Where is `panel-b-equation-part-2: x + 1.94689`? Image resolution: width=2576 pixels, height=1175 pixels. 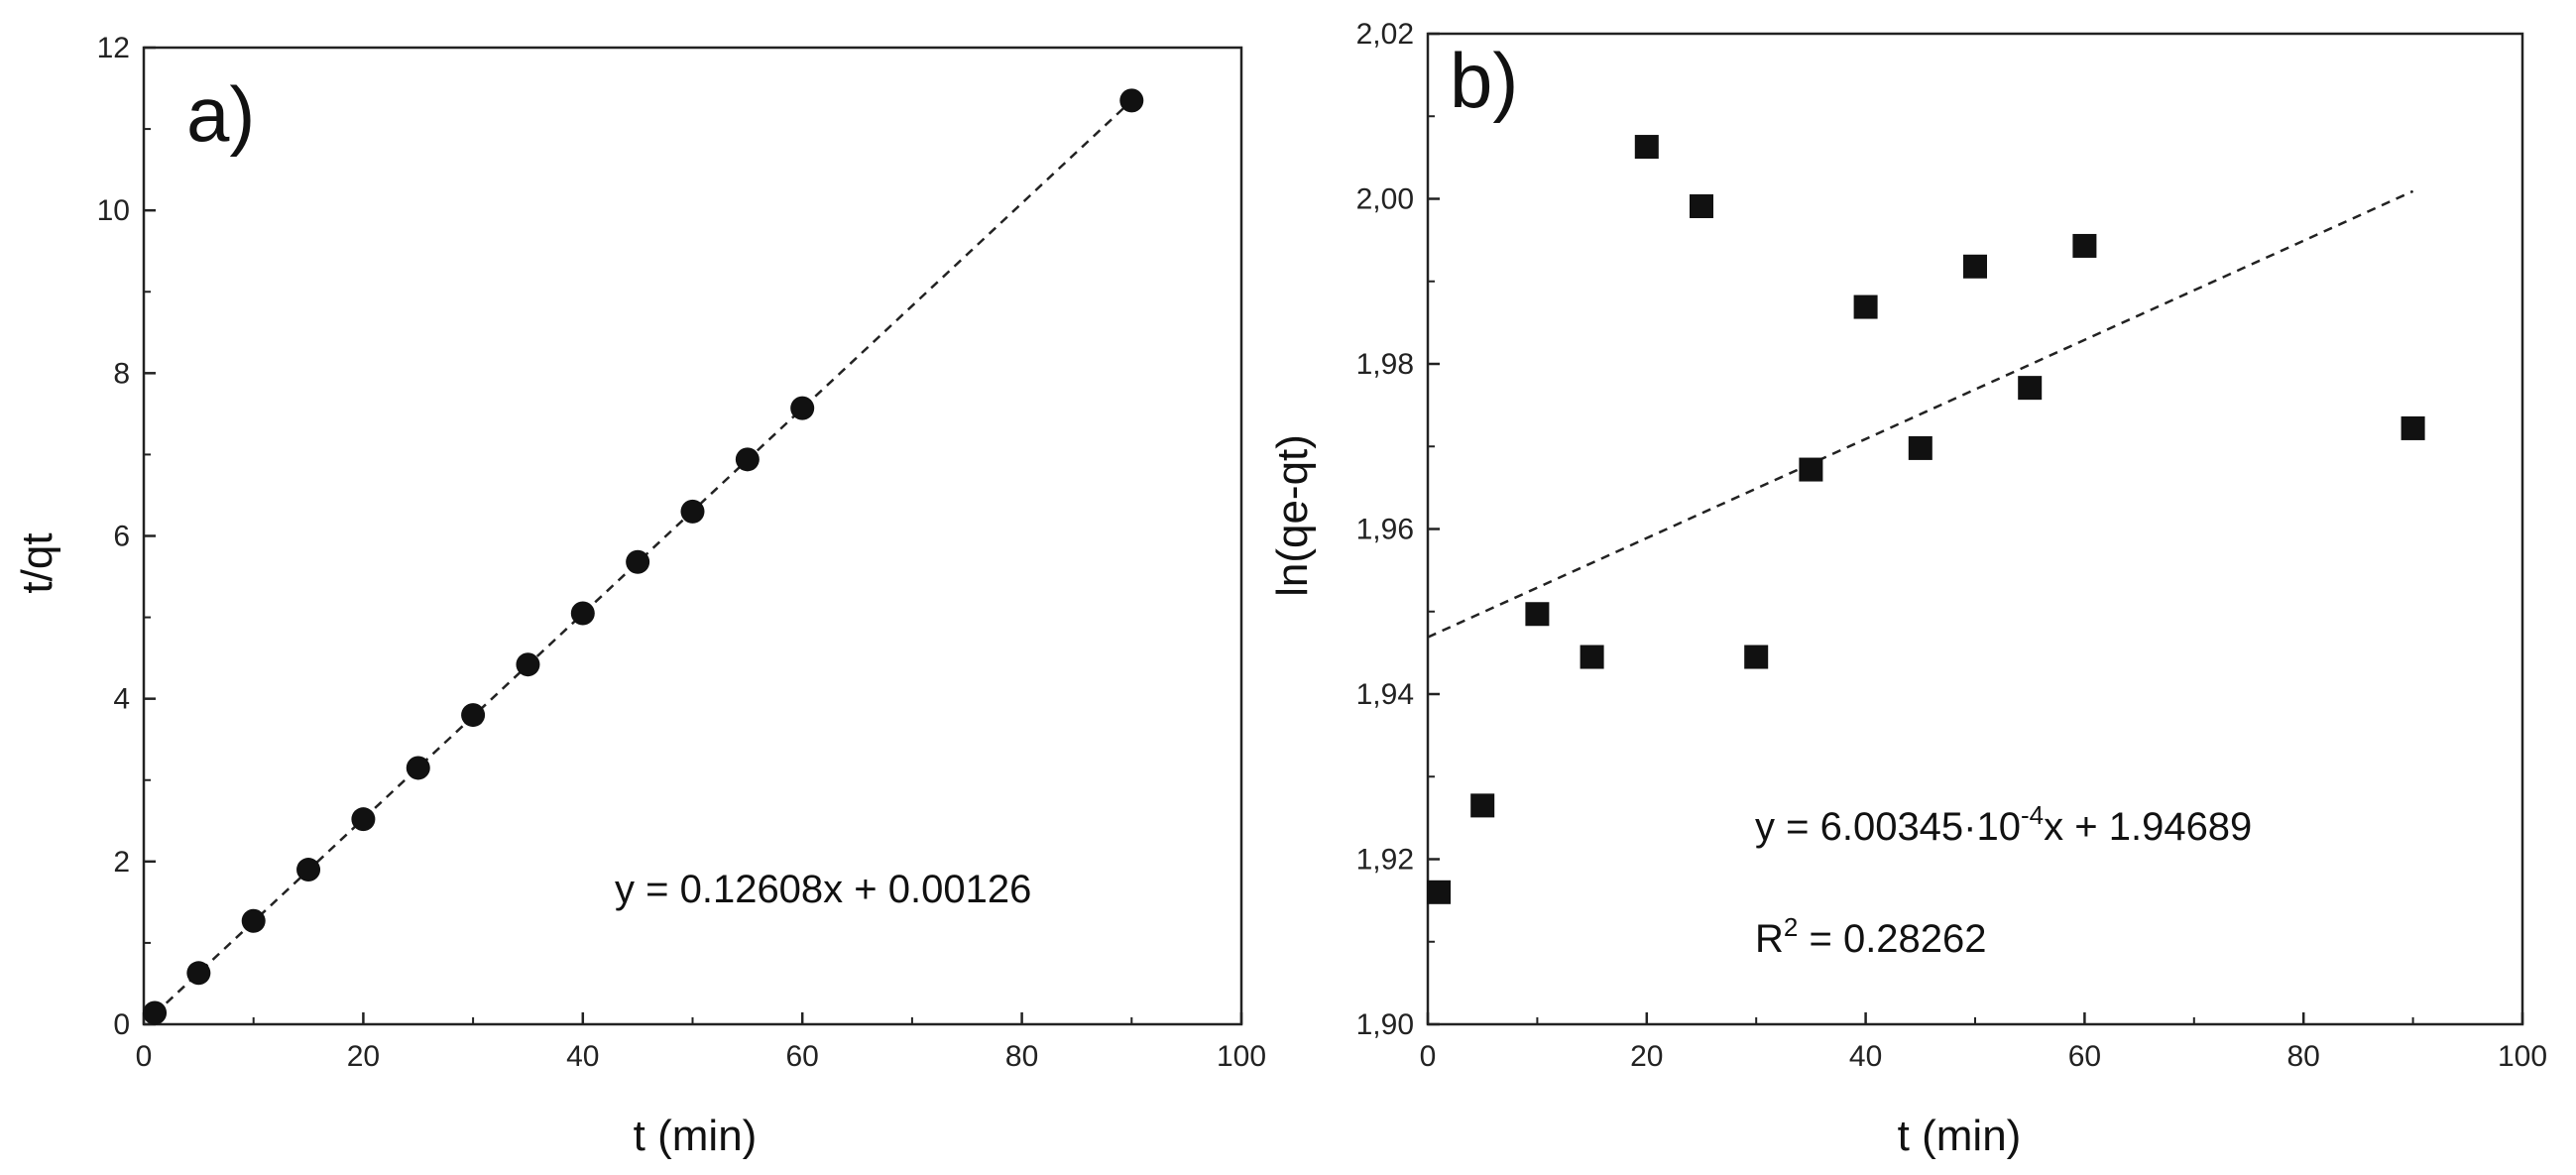
panel-b-equation-part-2: x + 1.94689 is located at coordinates (2148, 827).